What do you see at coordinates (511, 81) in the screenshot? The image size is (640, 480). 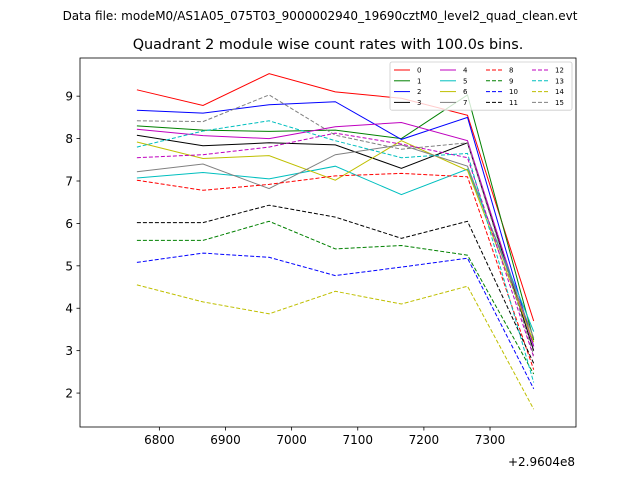 I see `legend-label-9: 9` at bounding box center [511, 81].